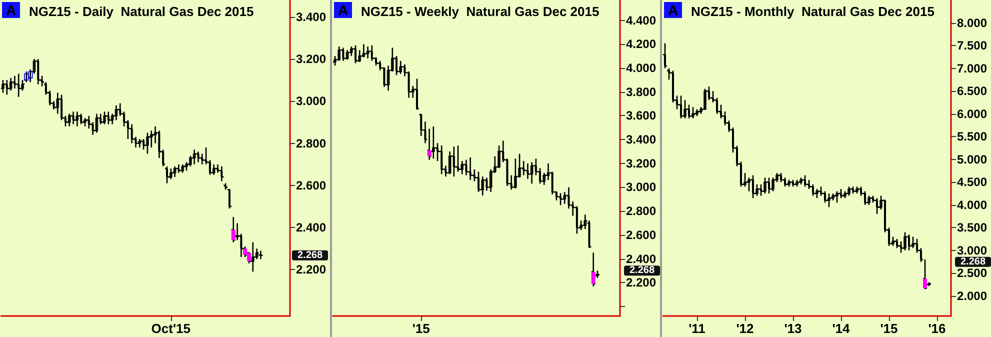 The width and height of the screenshot is (991, 337). I want to click on y-tick-label: 6.500, so click(972, 91).